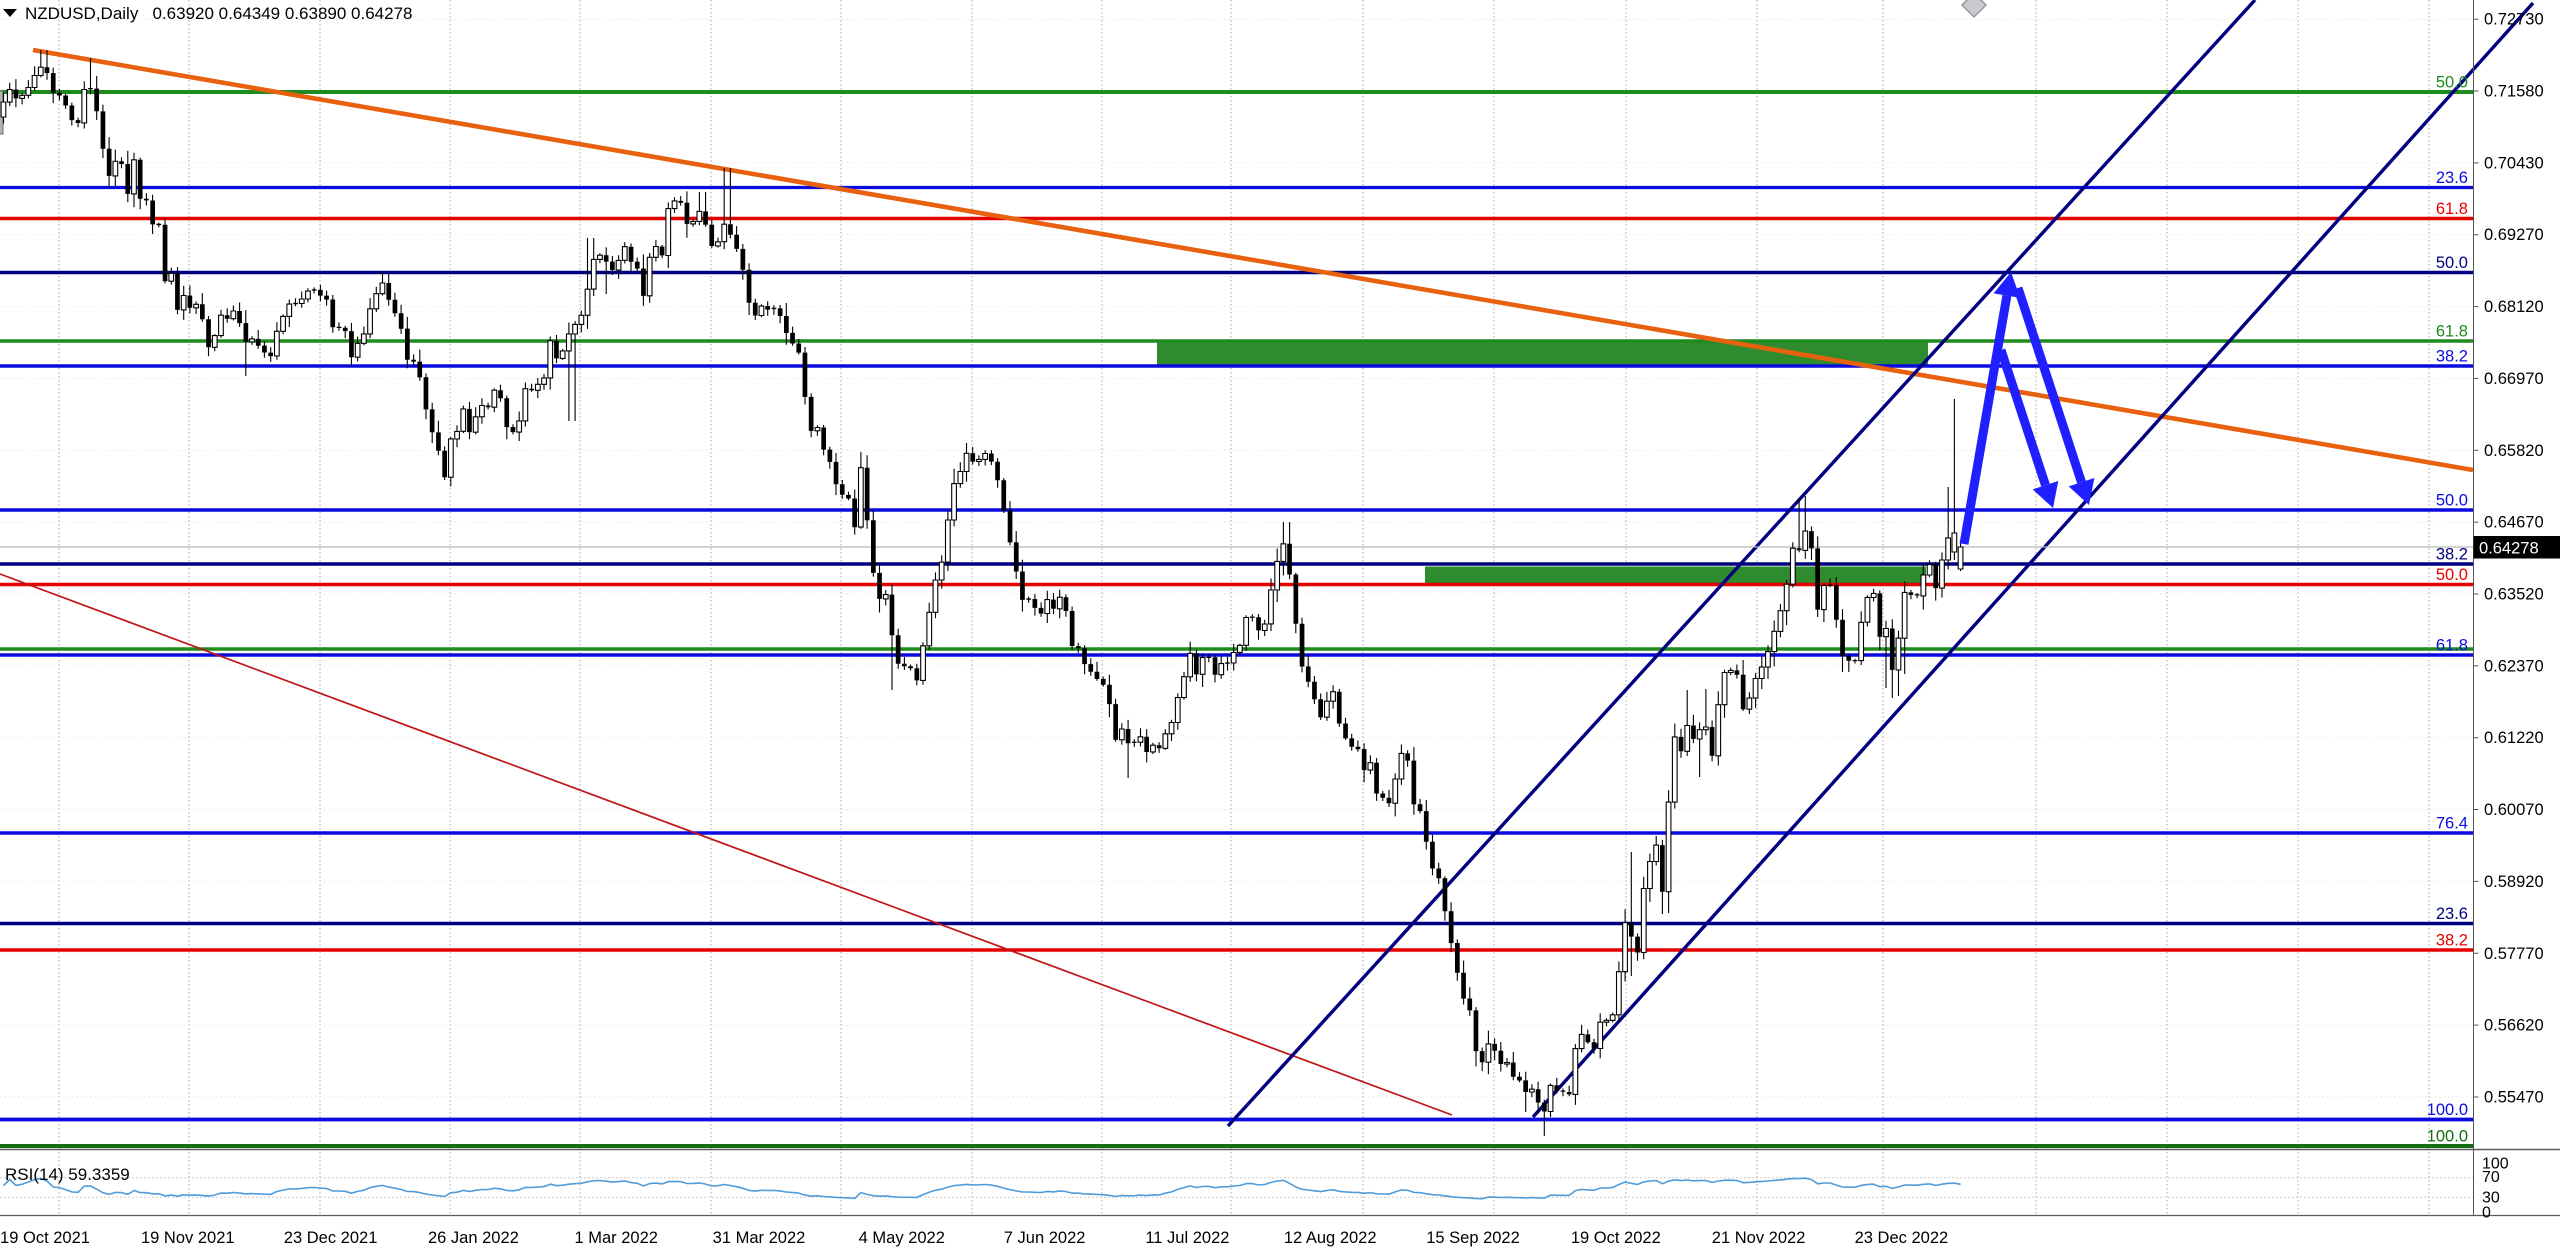 The width and height of the screenshot is (2560, 1256). What do you see at coordinates (1330, 1238) in the screenshot?
I see `svg-text: 12 Aug 2022` at bounding box center [1330, 1238].